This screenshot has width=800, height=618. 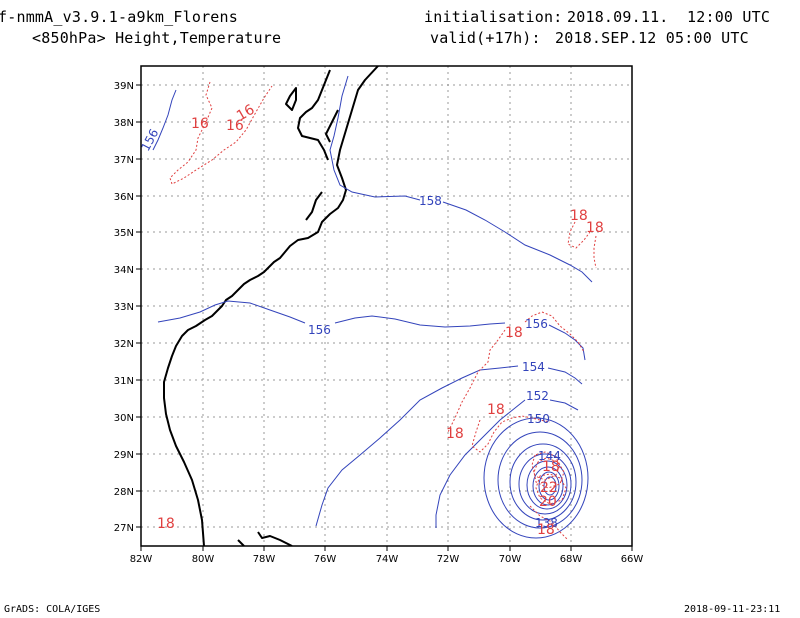 I want to click on y-tick-label: 29N, so click(x=124, y=455).